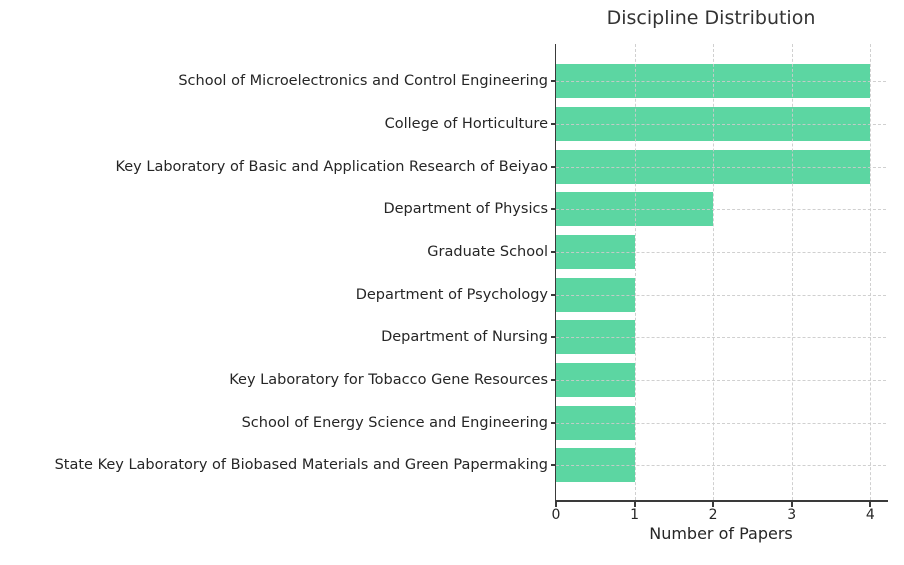 This screenshot has width=904, height=565. I want to click on x-tick-label: 3, so click(792, 515).